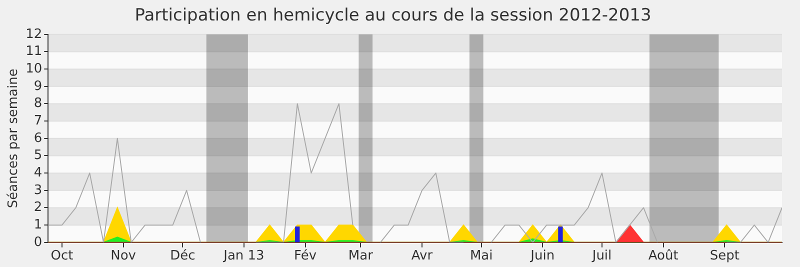 This screenshot has height=267, width=800. What do you see at coordinates (38, 156) in the screenshot?
I see `y-tick-label: 5` at bounding box center [38, 156].